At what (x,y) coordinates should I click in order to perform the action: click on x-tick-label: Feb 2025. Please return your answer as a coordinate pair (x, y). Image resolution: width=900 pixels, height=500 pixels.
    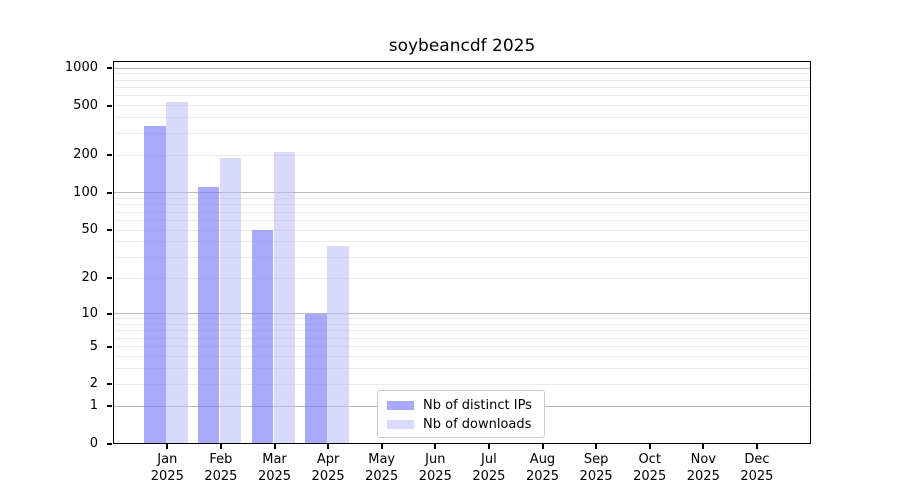
    Looking at the image, I should click on (221, 468).